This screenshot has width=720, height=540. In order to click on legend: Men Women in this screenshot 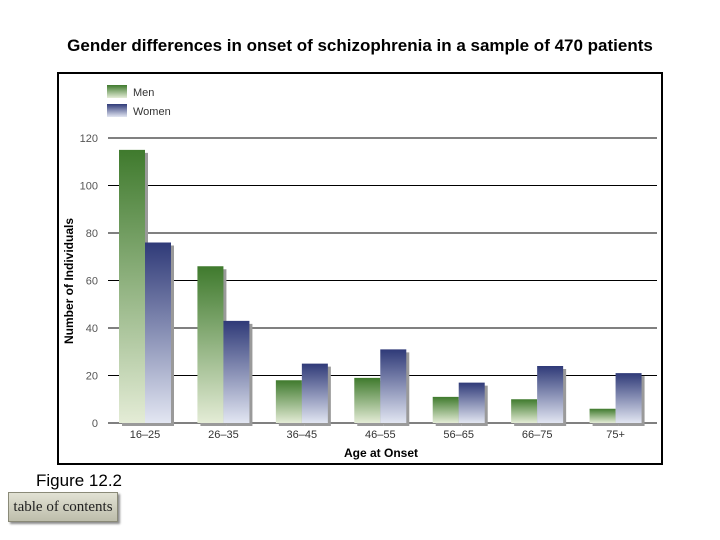, I will do `click(139, 101)`.